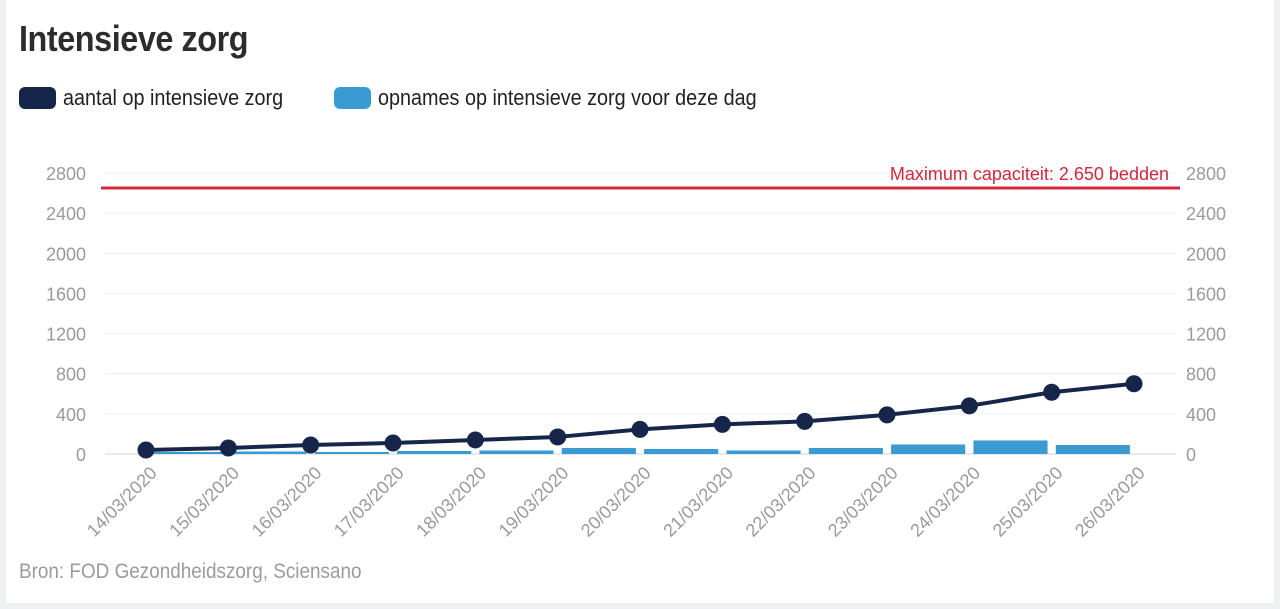 This screenshot has width=1280, height=609. Describe the element at coordinates (369, 502) in the screenshot. I see `x-tick-label: 17/03/2020` at that location.